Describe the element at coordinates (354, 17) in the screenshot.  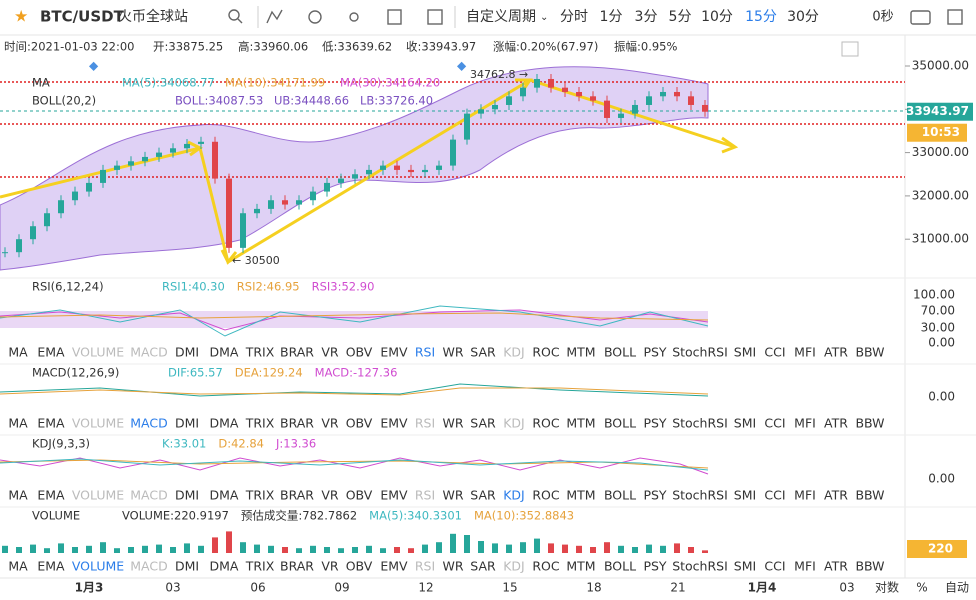
I see `theme-icon` at that location.